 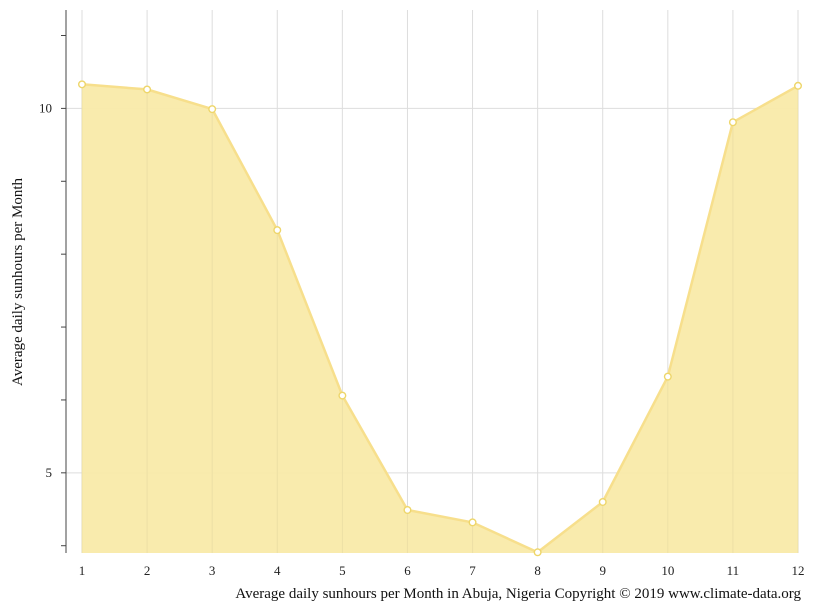 I want to click on x-tick-label: 6, so click(x=407, y=570).